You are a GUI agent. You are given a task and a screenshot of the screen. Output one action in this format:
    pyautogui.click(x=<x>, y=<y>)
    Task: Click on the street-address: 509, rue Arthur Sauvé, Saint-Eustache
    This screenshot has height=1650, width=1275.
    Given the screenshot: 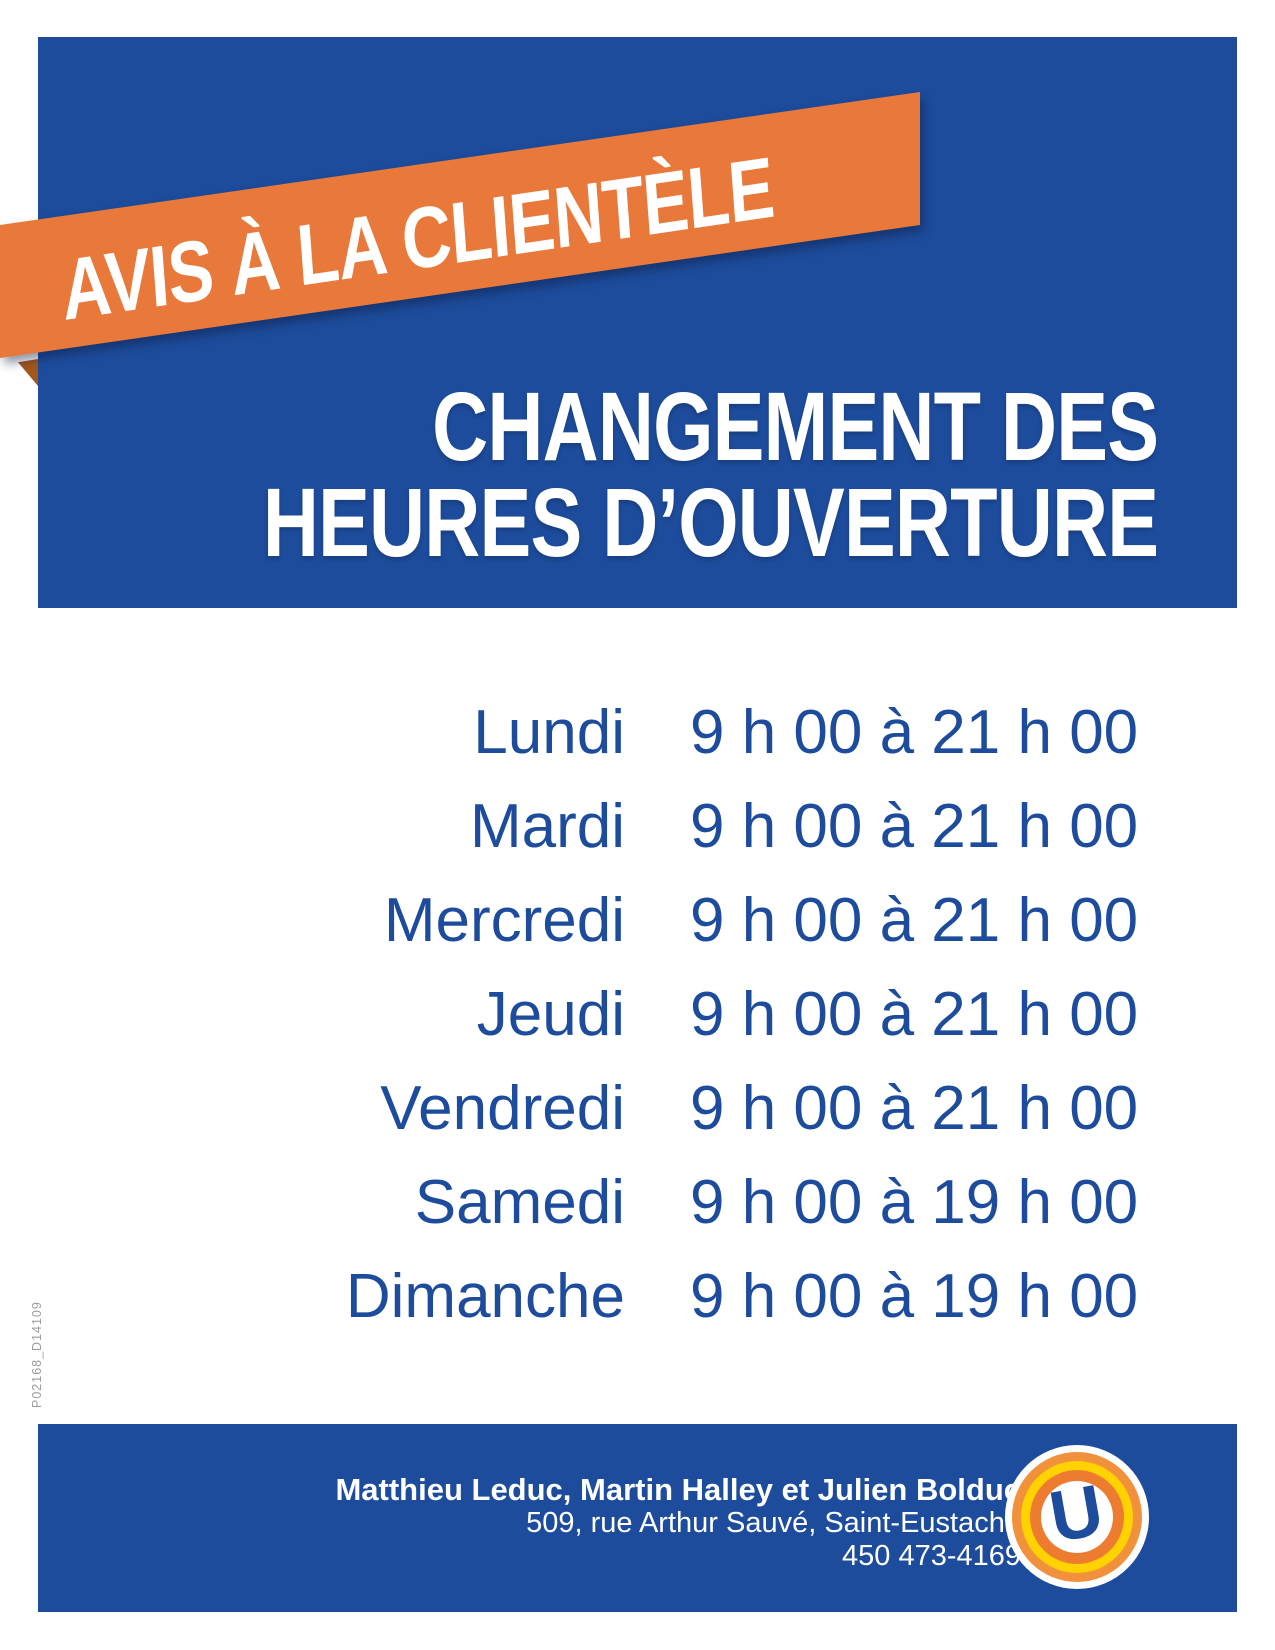 What is the action you would take?
    pyautogui.click(x=773, y=1523)
    